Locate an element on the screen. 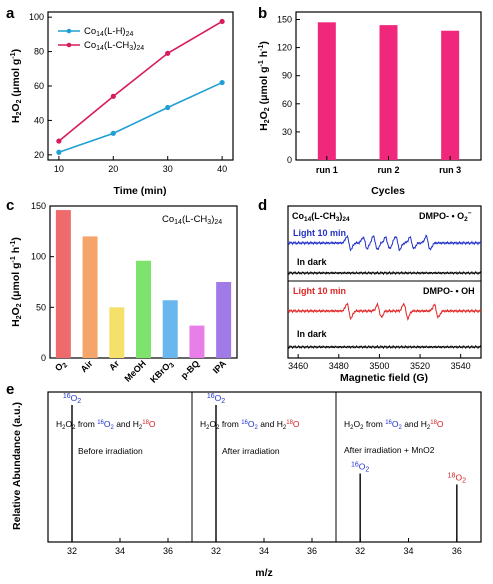 The height and width of the screenshot is (584, 493). category-label-c: Ar is located at coordinates (114, 365).